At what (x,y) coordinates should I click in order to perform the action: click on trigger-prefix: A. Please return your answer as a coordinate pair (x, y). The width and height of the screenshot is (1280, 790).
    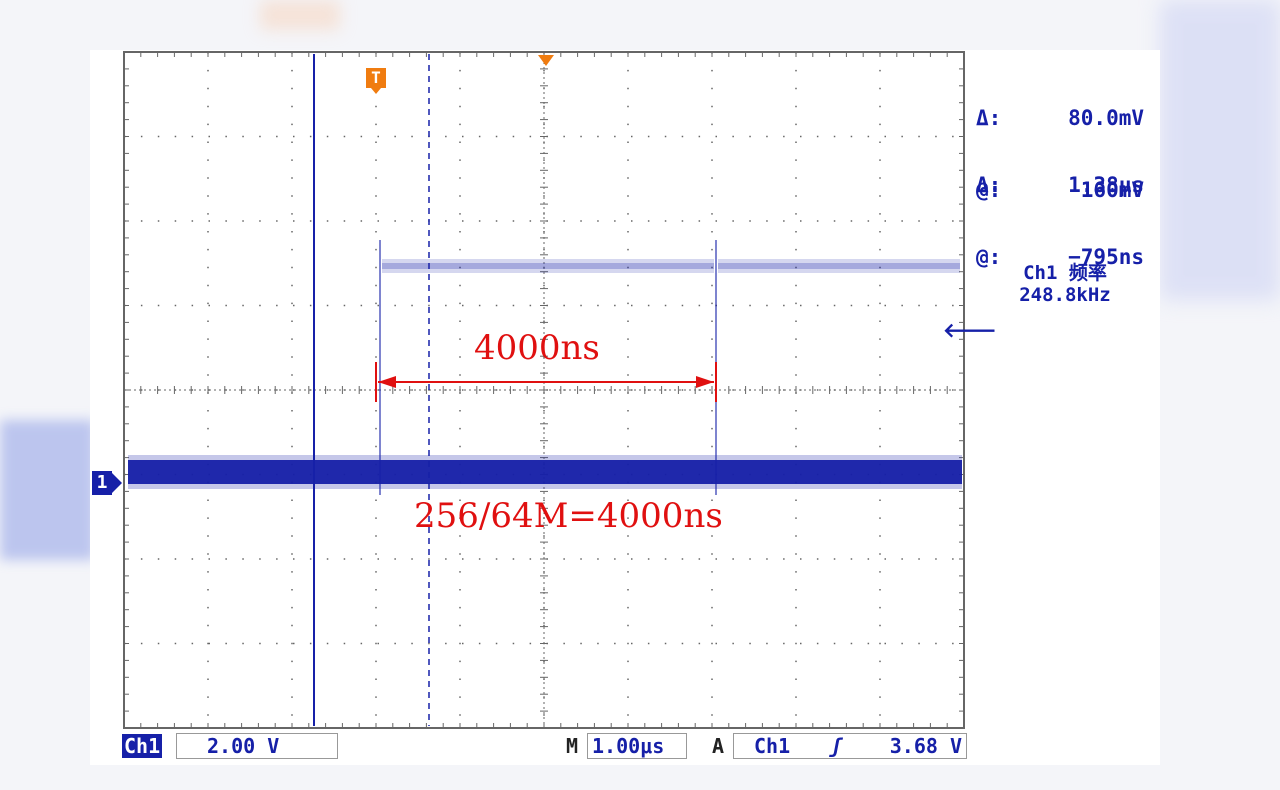
    Looking at the image, I should click on (718, 746).